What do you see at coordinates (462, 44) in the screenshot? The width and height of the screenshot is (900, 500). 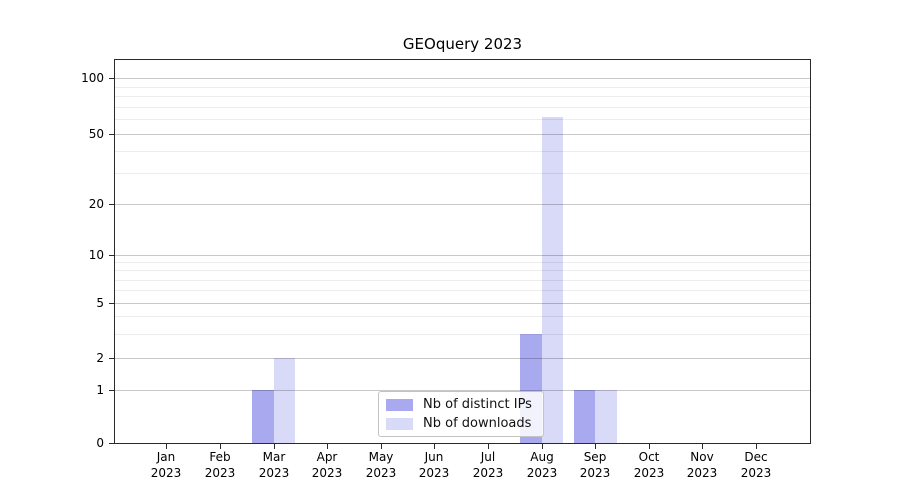 I see `chart-title: GEOquery 2023` at bounding box center [462, 44].